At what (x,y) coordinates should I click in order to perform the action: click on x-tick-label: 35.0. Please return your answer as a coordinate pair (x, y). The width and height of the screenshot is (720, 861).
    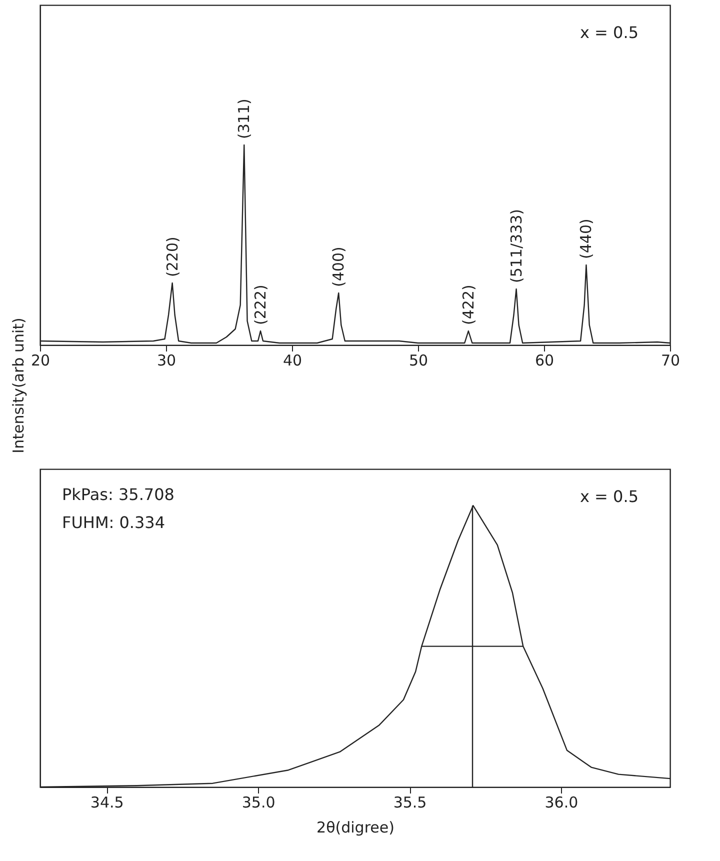
    Looking at the image, I should click on (259, 803).